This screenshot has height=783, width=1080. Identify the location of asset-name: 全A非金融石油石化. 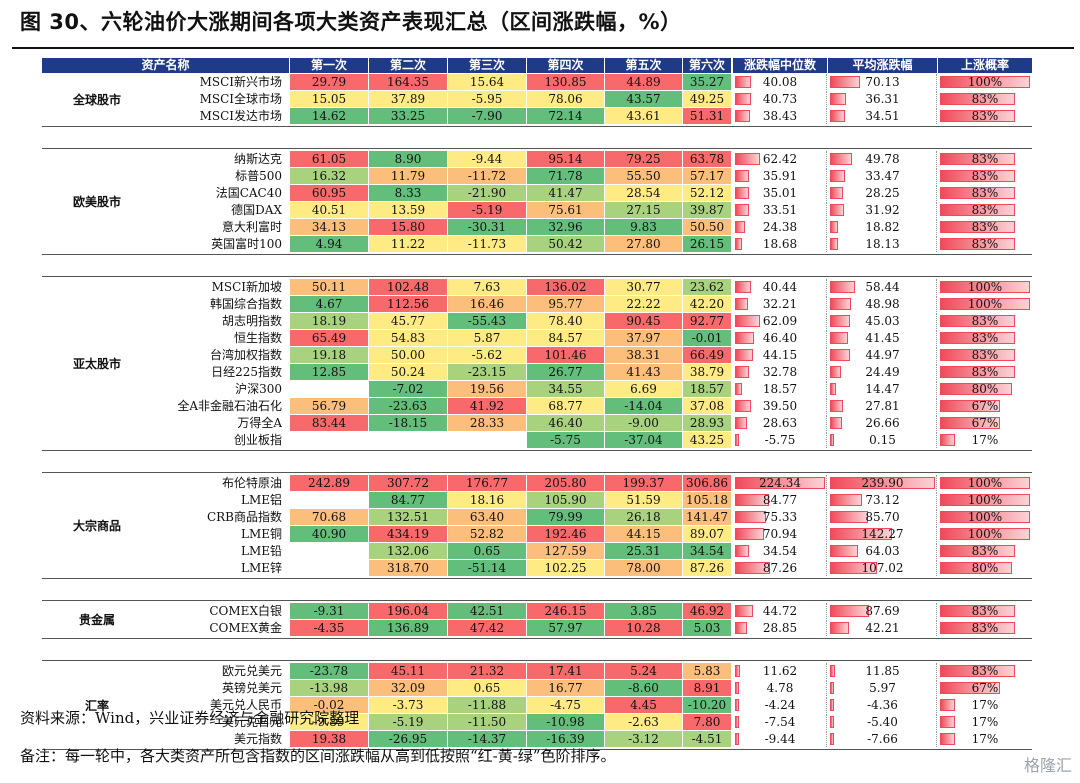
(229, 406).